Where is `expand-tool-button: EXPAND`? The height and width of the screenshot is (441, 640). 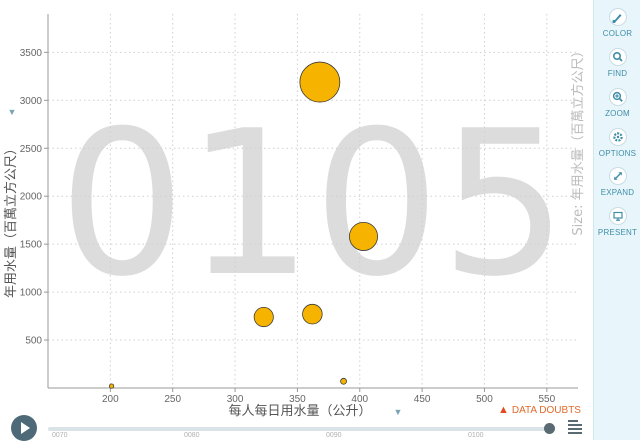 expand-tool-button: EXPAND is located at coordinates (617, 182).